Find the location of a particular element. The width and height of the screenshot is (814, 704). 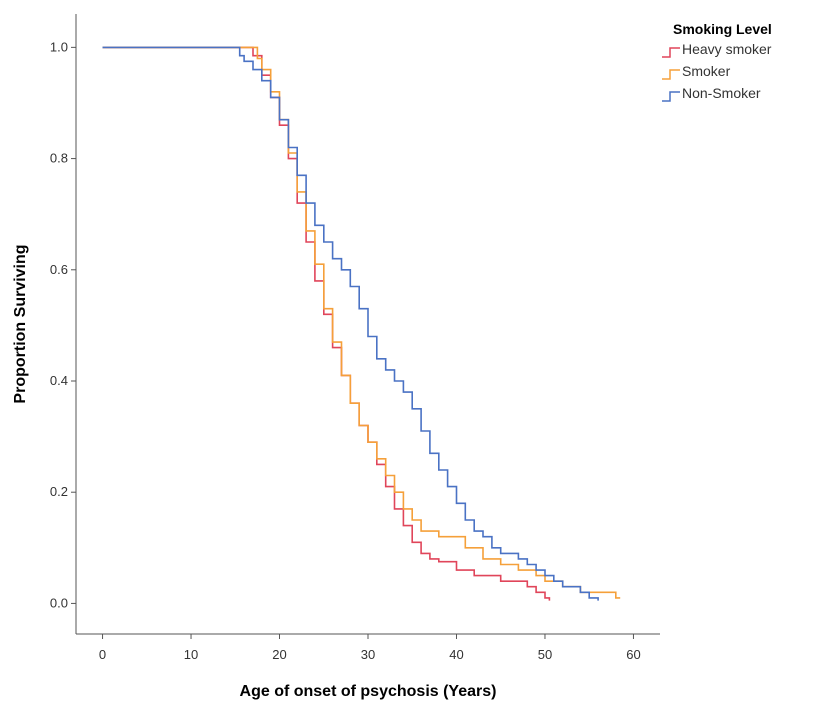

legend-swatch-non-smoker is located at coordinates (671, 96).